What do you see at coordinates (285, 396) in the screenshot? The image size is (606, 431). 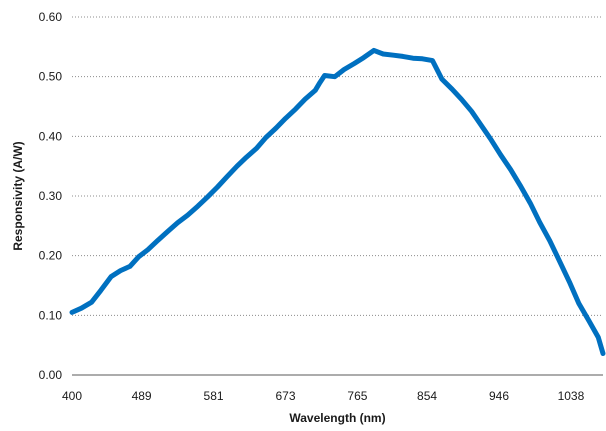 I see `x-tick-label: 673` at bounding box center [285, 396].